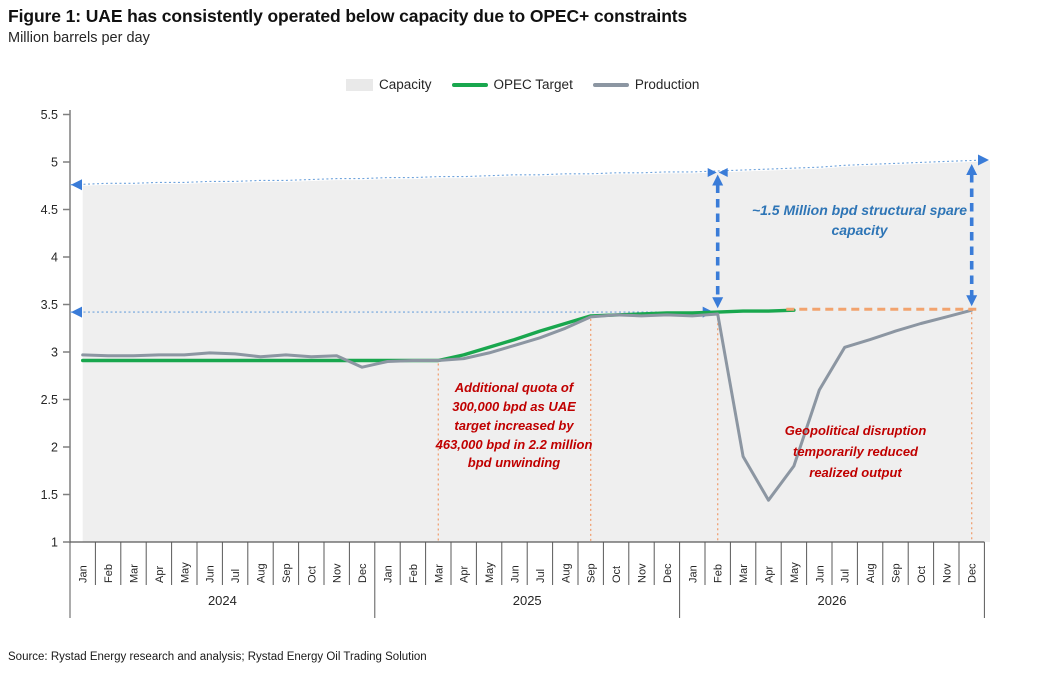  I want to click on production-line-swatch-icon, so click(610, 84).